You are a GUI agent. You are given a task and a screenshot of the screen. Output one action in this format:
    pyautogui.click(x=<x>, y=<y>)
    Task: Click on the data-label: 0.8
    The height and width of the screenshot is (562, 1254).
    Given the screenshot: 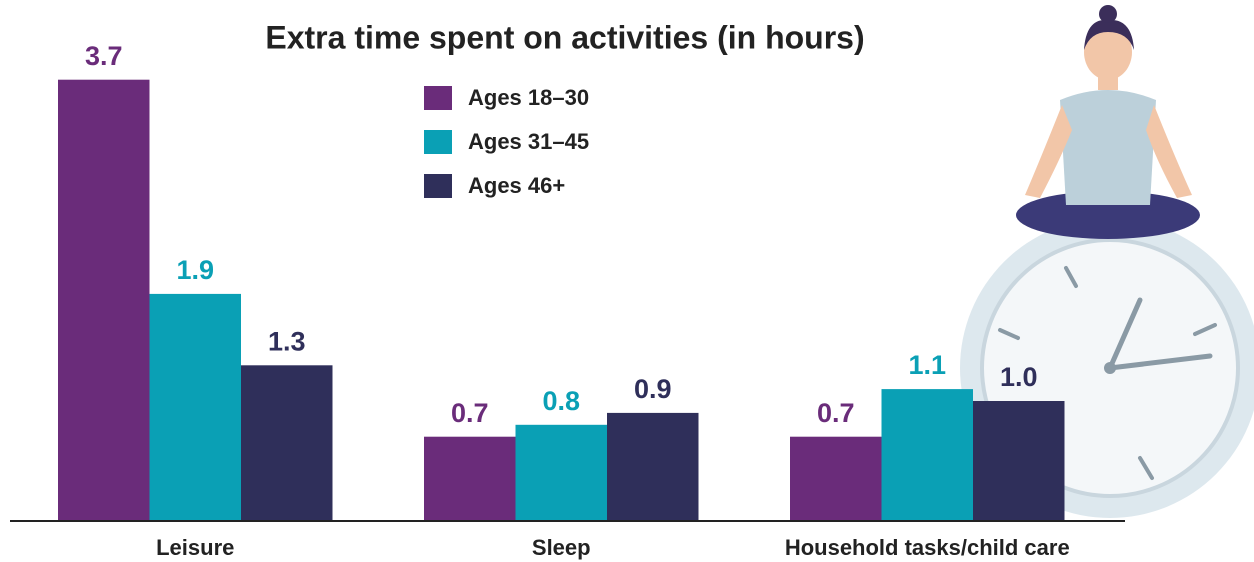 What is the action you would take?
    pyautogui.click(x=561, y=401)
    